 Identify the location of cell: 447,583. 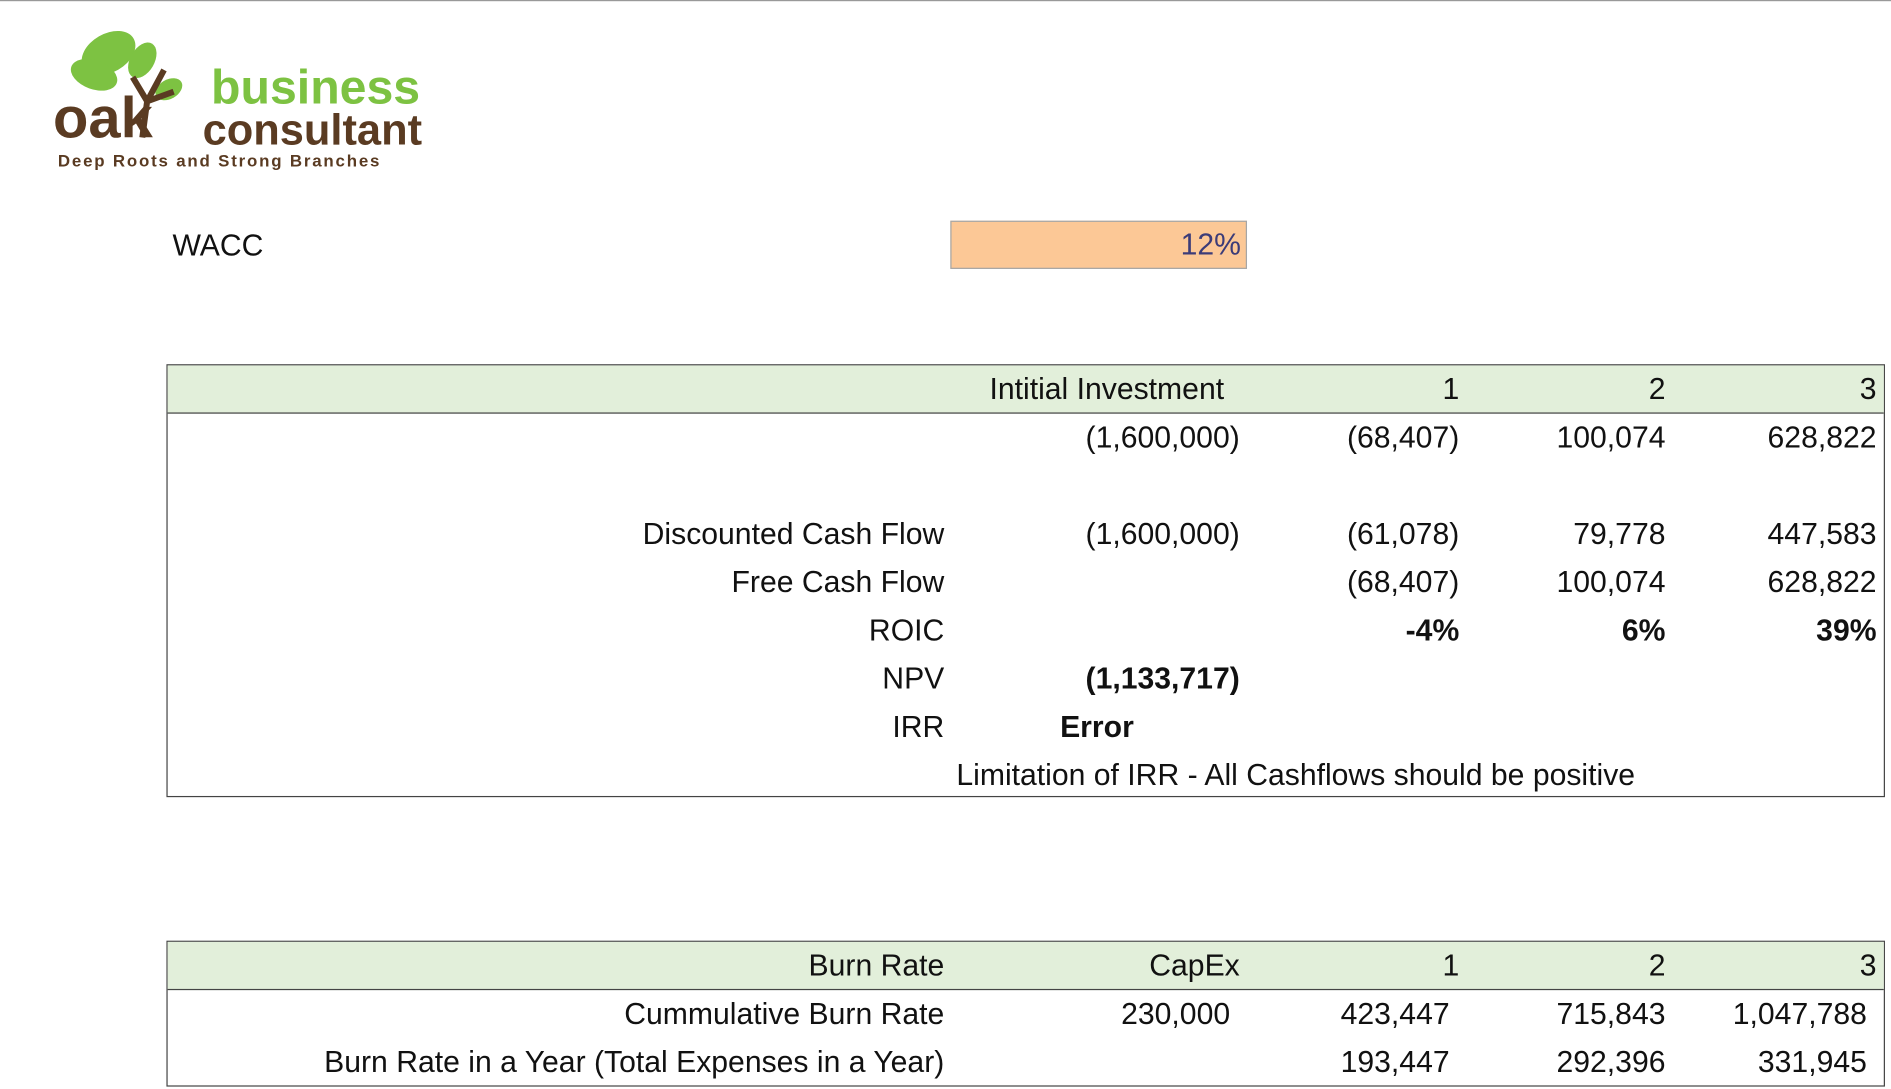
(1822, 534).